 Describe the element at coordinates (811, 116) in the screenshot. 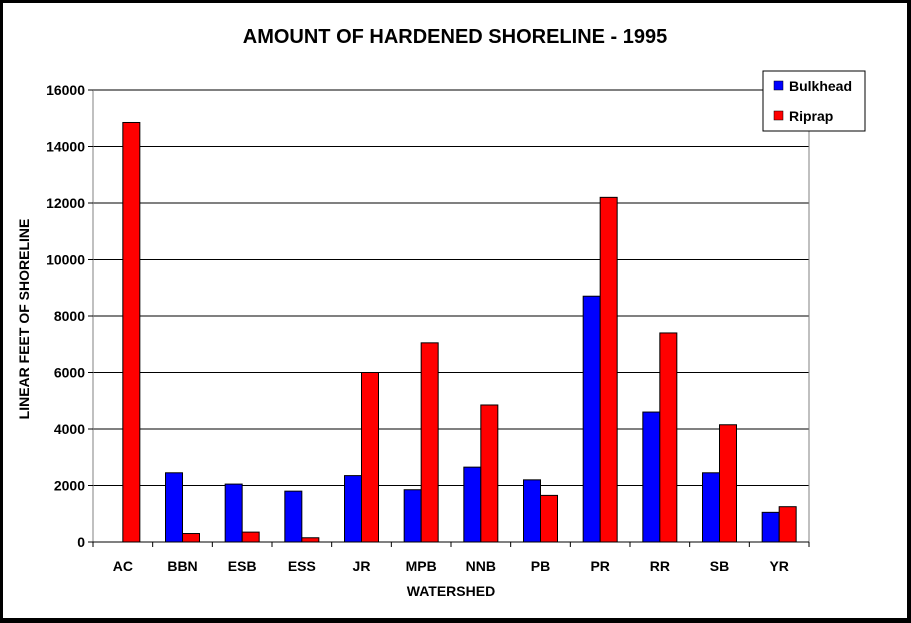

I see `legend-label-riprap: Riprap` at that location.